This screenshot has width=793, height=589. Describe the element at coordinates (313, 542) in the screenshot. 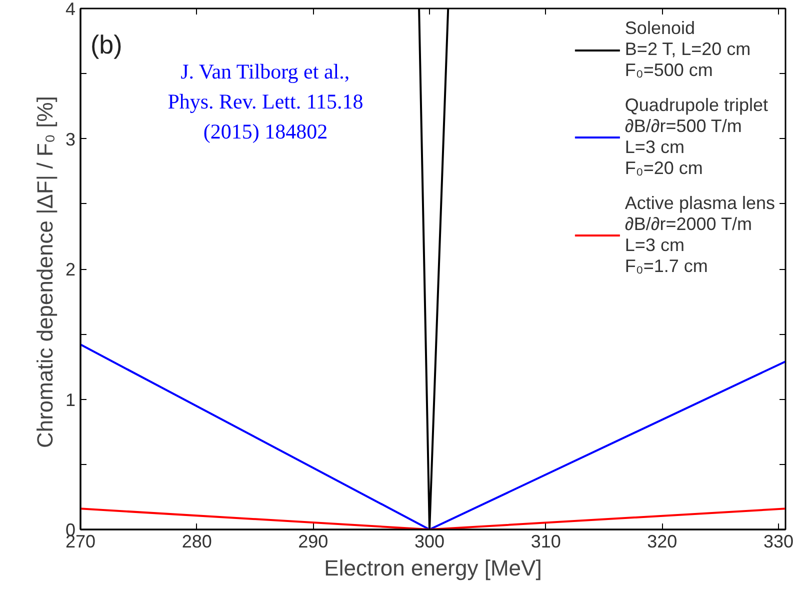

I see `x-tick-label: 290` at that location.